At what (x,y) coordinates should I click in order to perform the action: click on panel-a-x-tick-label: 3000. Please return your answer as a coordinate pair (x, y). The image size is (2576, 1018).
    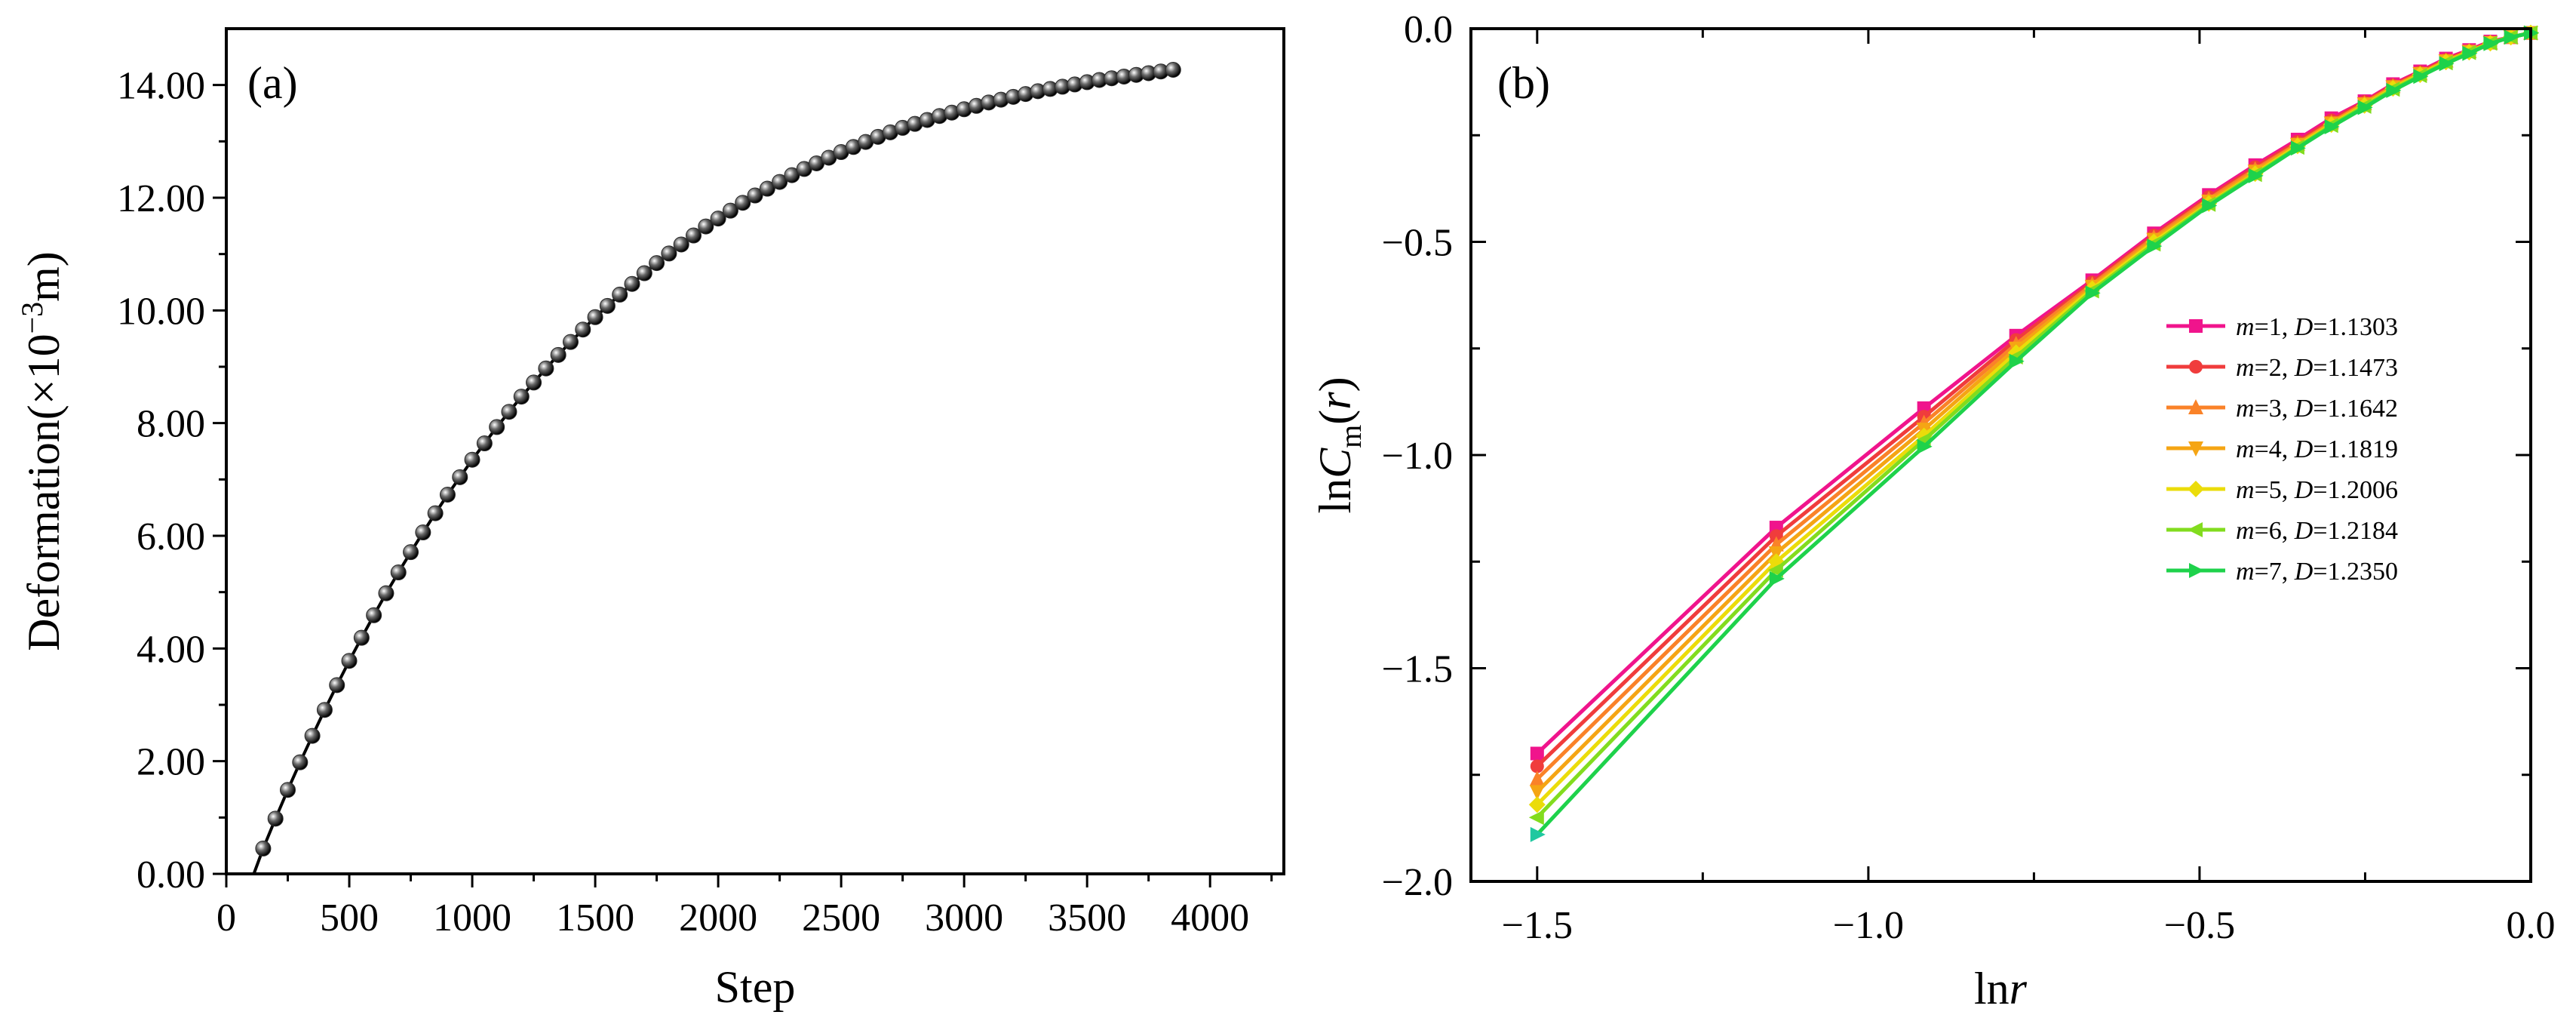
    Looking at the image, I should click on (964, 918).